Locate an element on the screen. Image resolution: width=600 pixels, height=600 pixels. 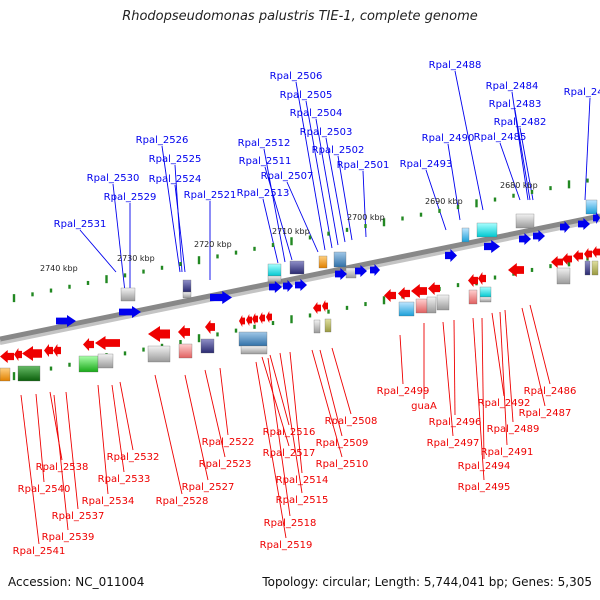
gene-label: Rpal_2527 is located at coordinates (208, 487).